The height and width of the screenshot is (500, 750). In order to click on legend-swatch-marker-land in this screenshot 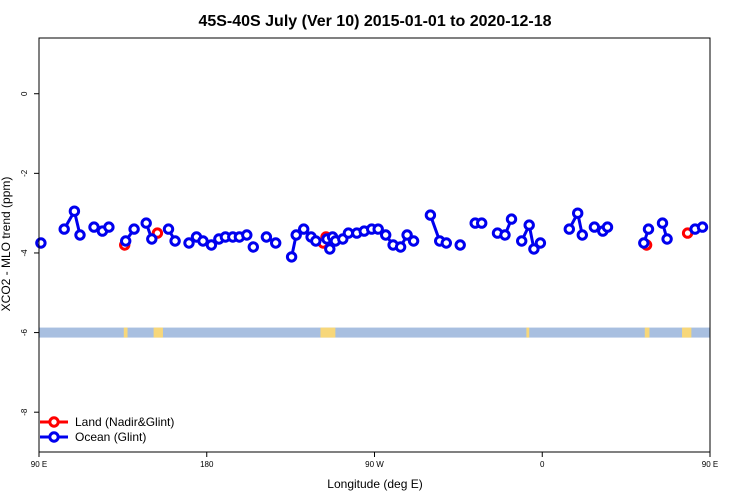, I will do `click(54, 422)`.